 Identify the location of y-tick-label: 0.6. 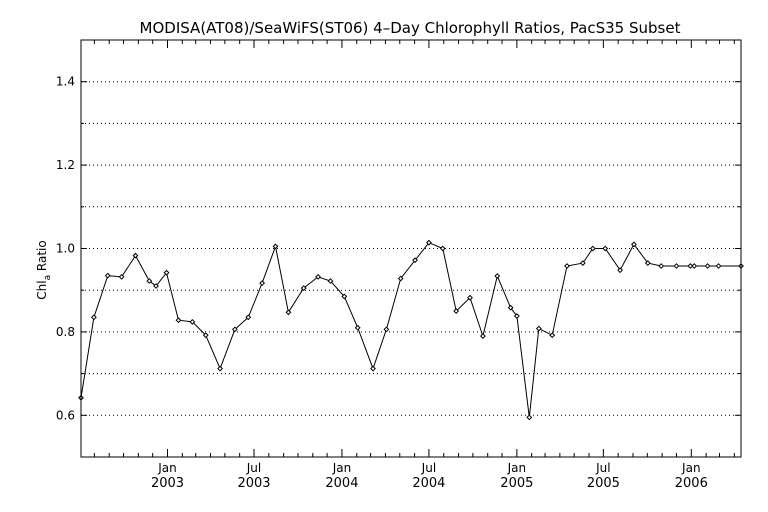
(65, 415).